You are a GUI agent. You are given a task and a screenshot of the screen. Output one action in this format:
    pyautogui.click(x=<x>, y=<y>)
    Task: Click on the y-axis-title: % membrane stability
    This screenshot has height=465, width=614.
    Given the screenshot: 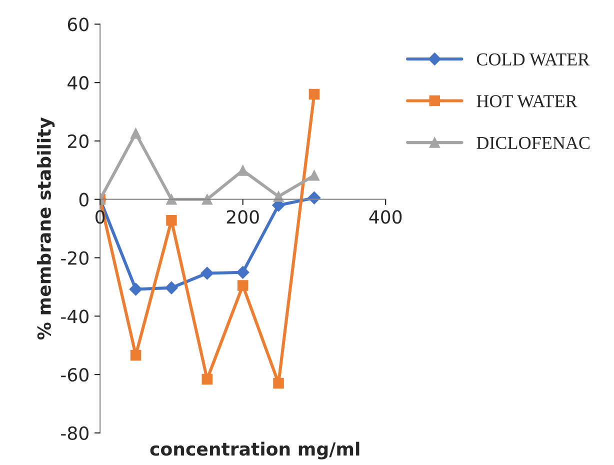 What is the action you would take?
    pyautogui.click(x=46, y=228)
    